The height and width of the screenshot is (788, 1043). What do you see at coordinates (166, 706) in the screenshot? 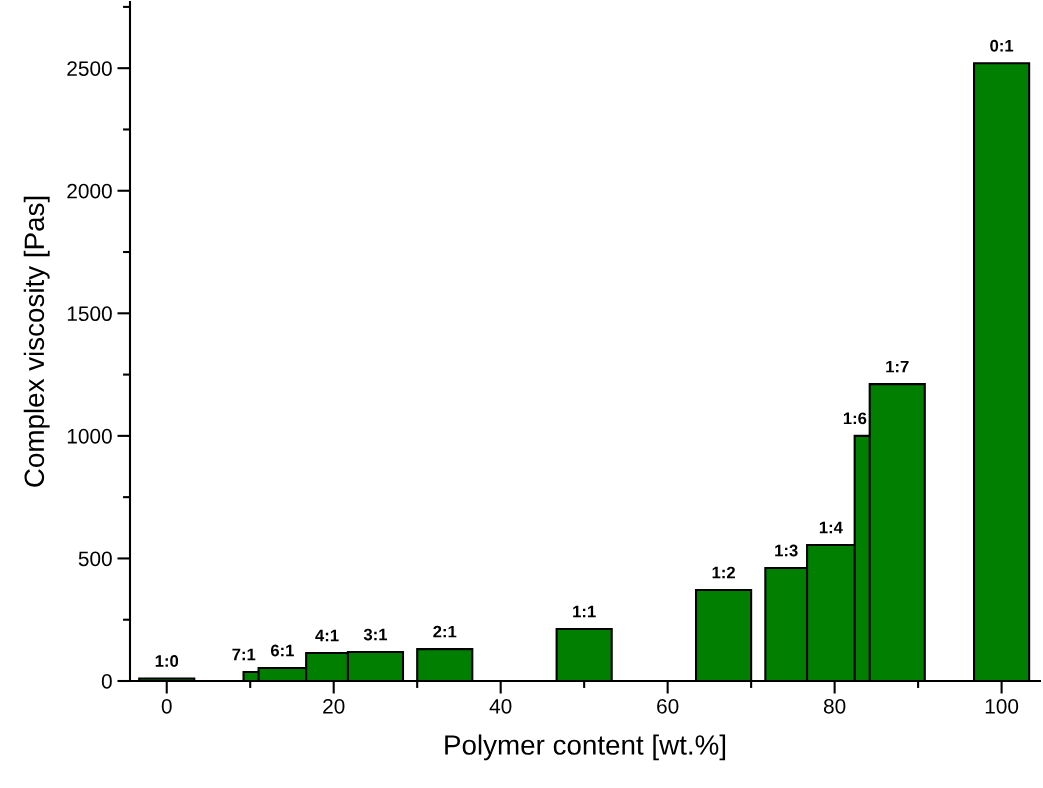
I see `x-tick-label: 0` at bounding box center [166, 706].